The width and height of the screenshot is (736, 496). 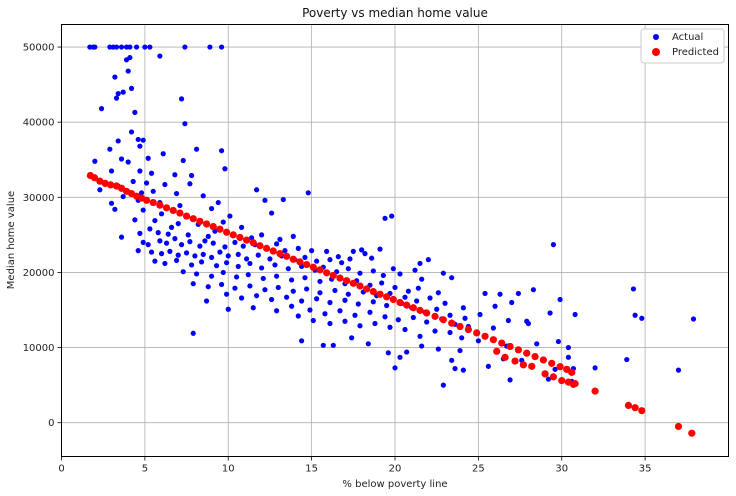 I want to click on x-axis-label: % below poverty line, so click(x=394, y=484).